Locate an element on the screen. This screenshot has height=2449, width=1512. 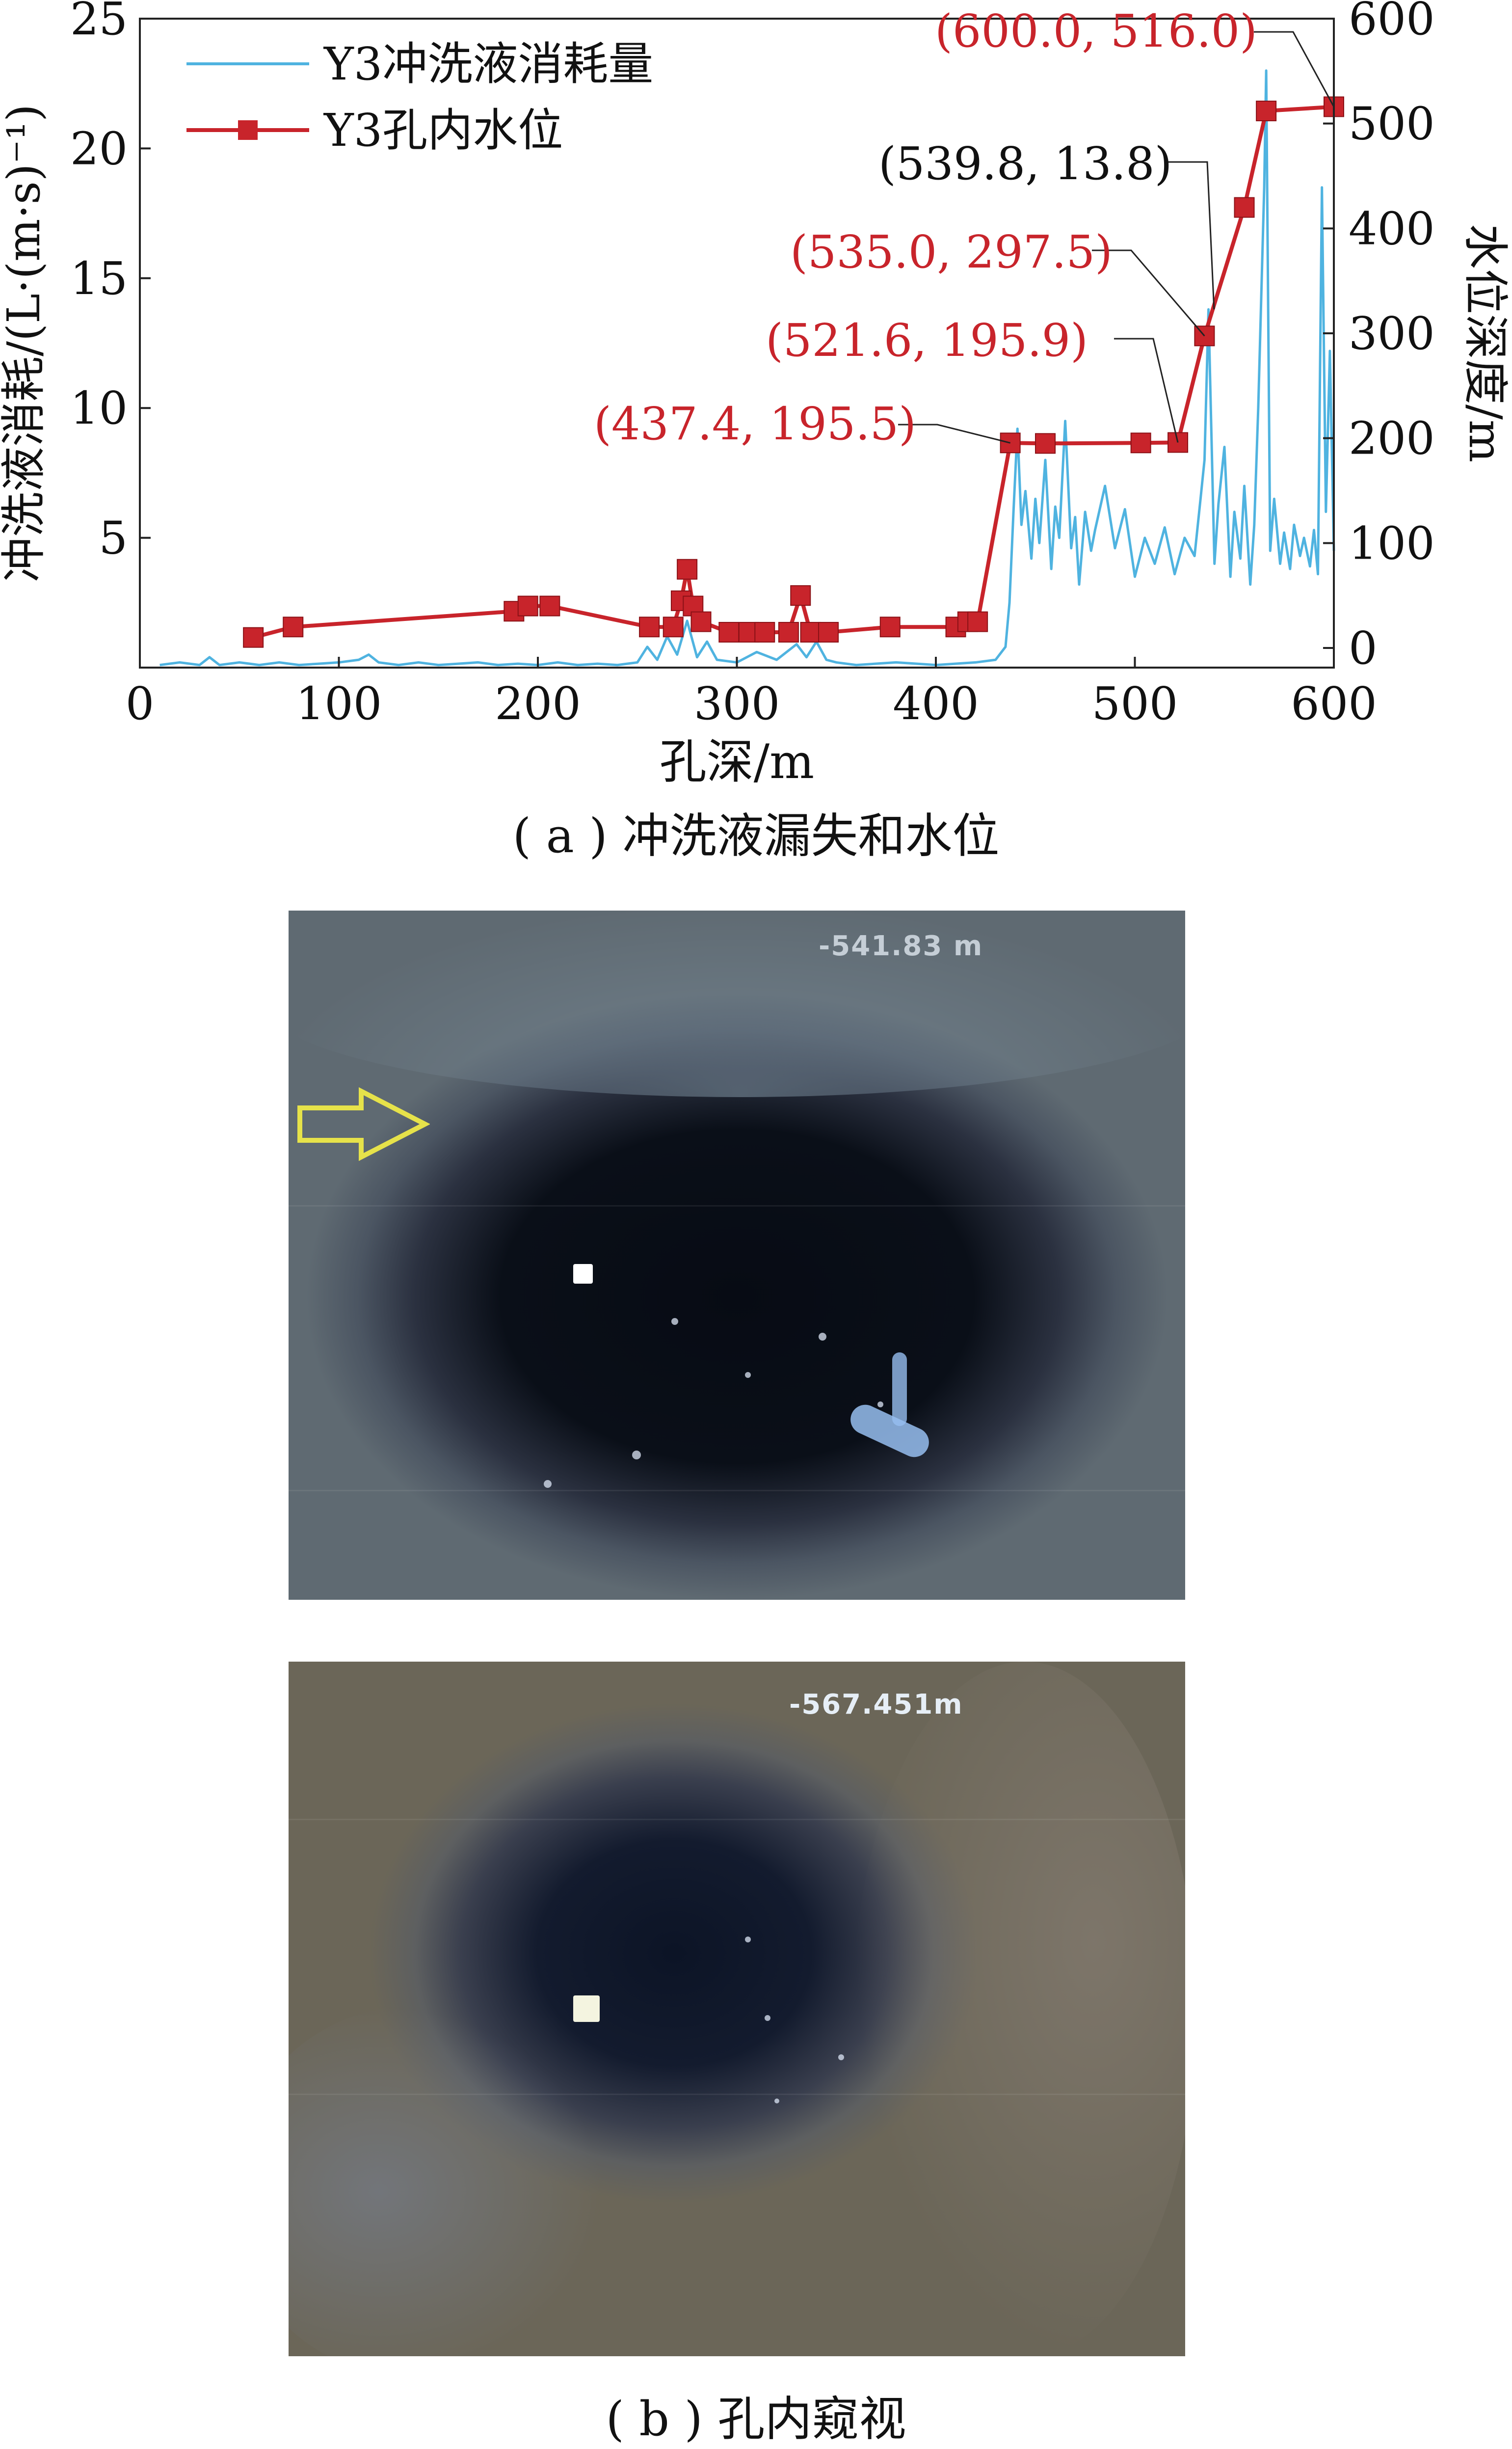
y-right-tick-label: 400 is located at coordinates (1392, 229).